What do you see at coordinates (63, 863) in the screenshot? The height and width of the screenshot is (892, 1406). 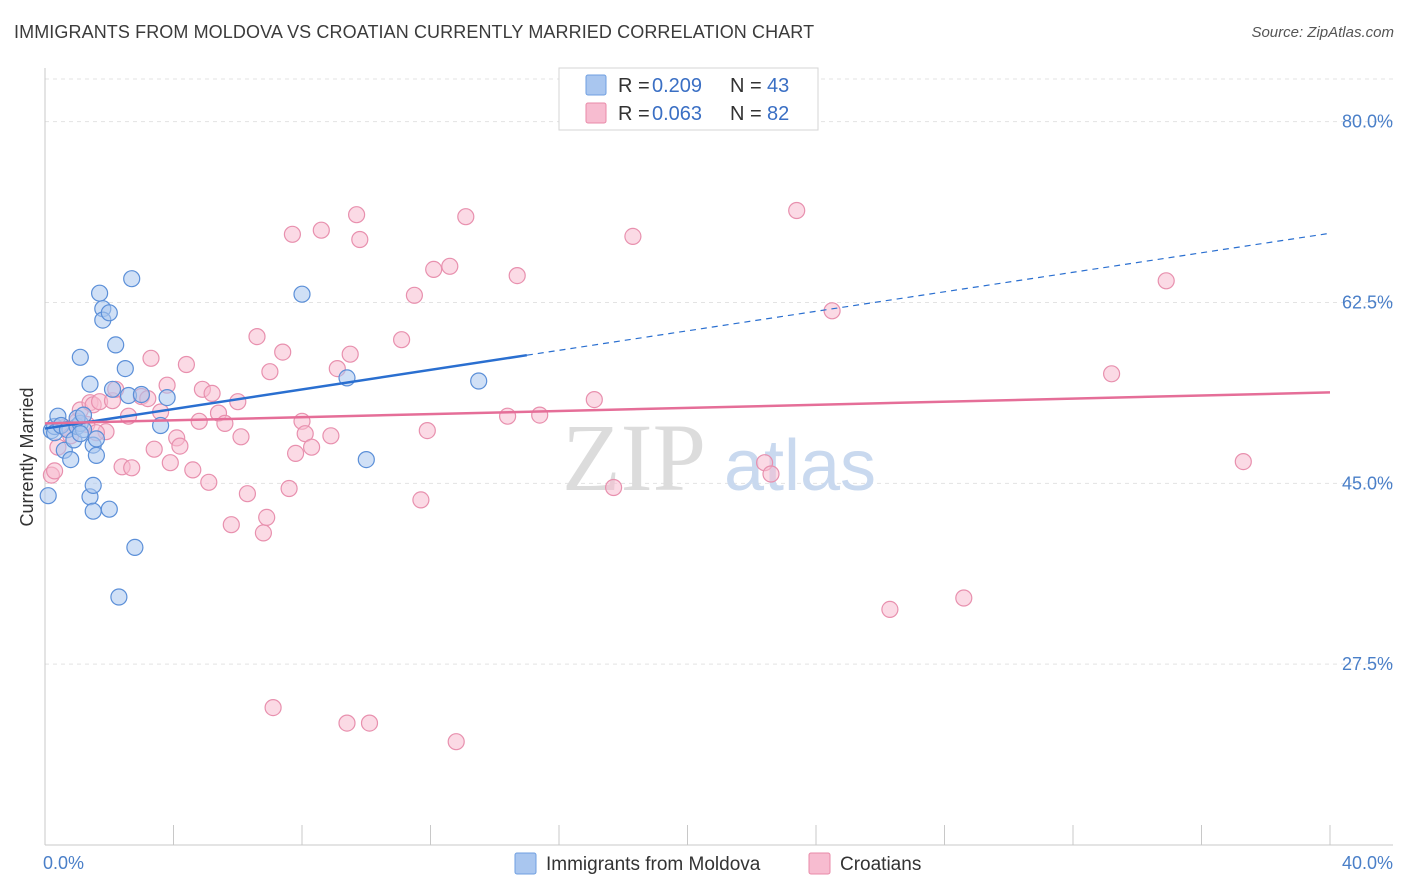 I see `x-tick-label-min: 0.0%` at bounding box center [63, 863].